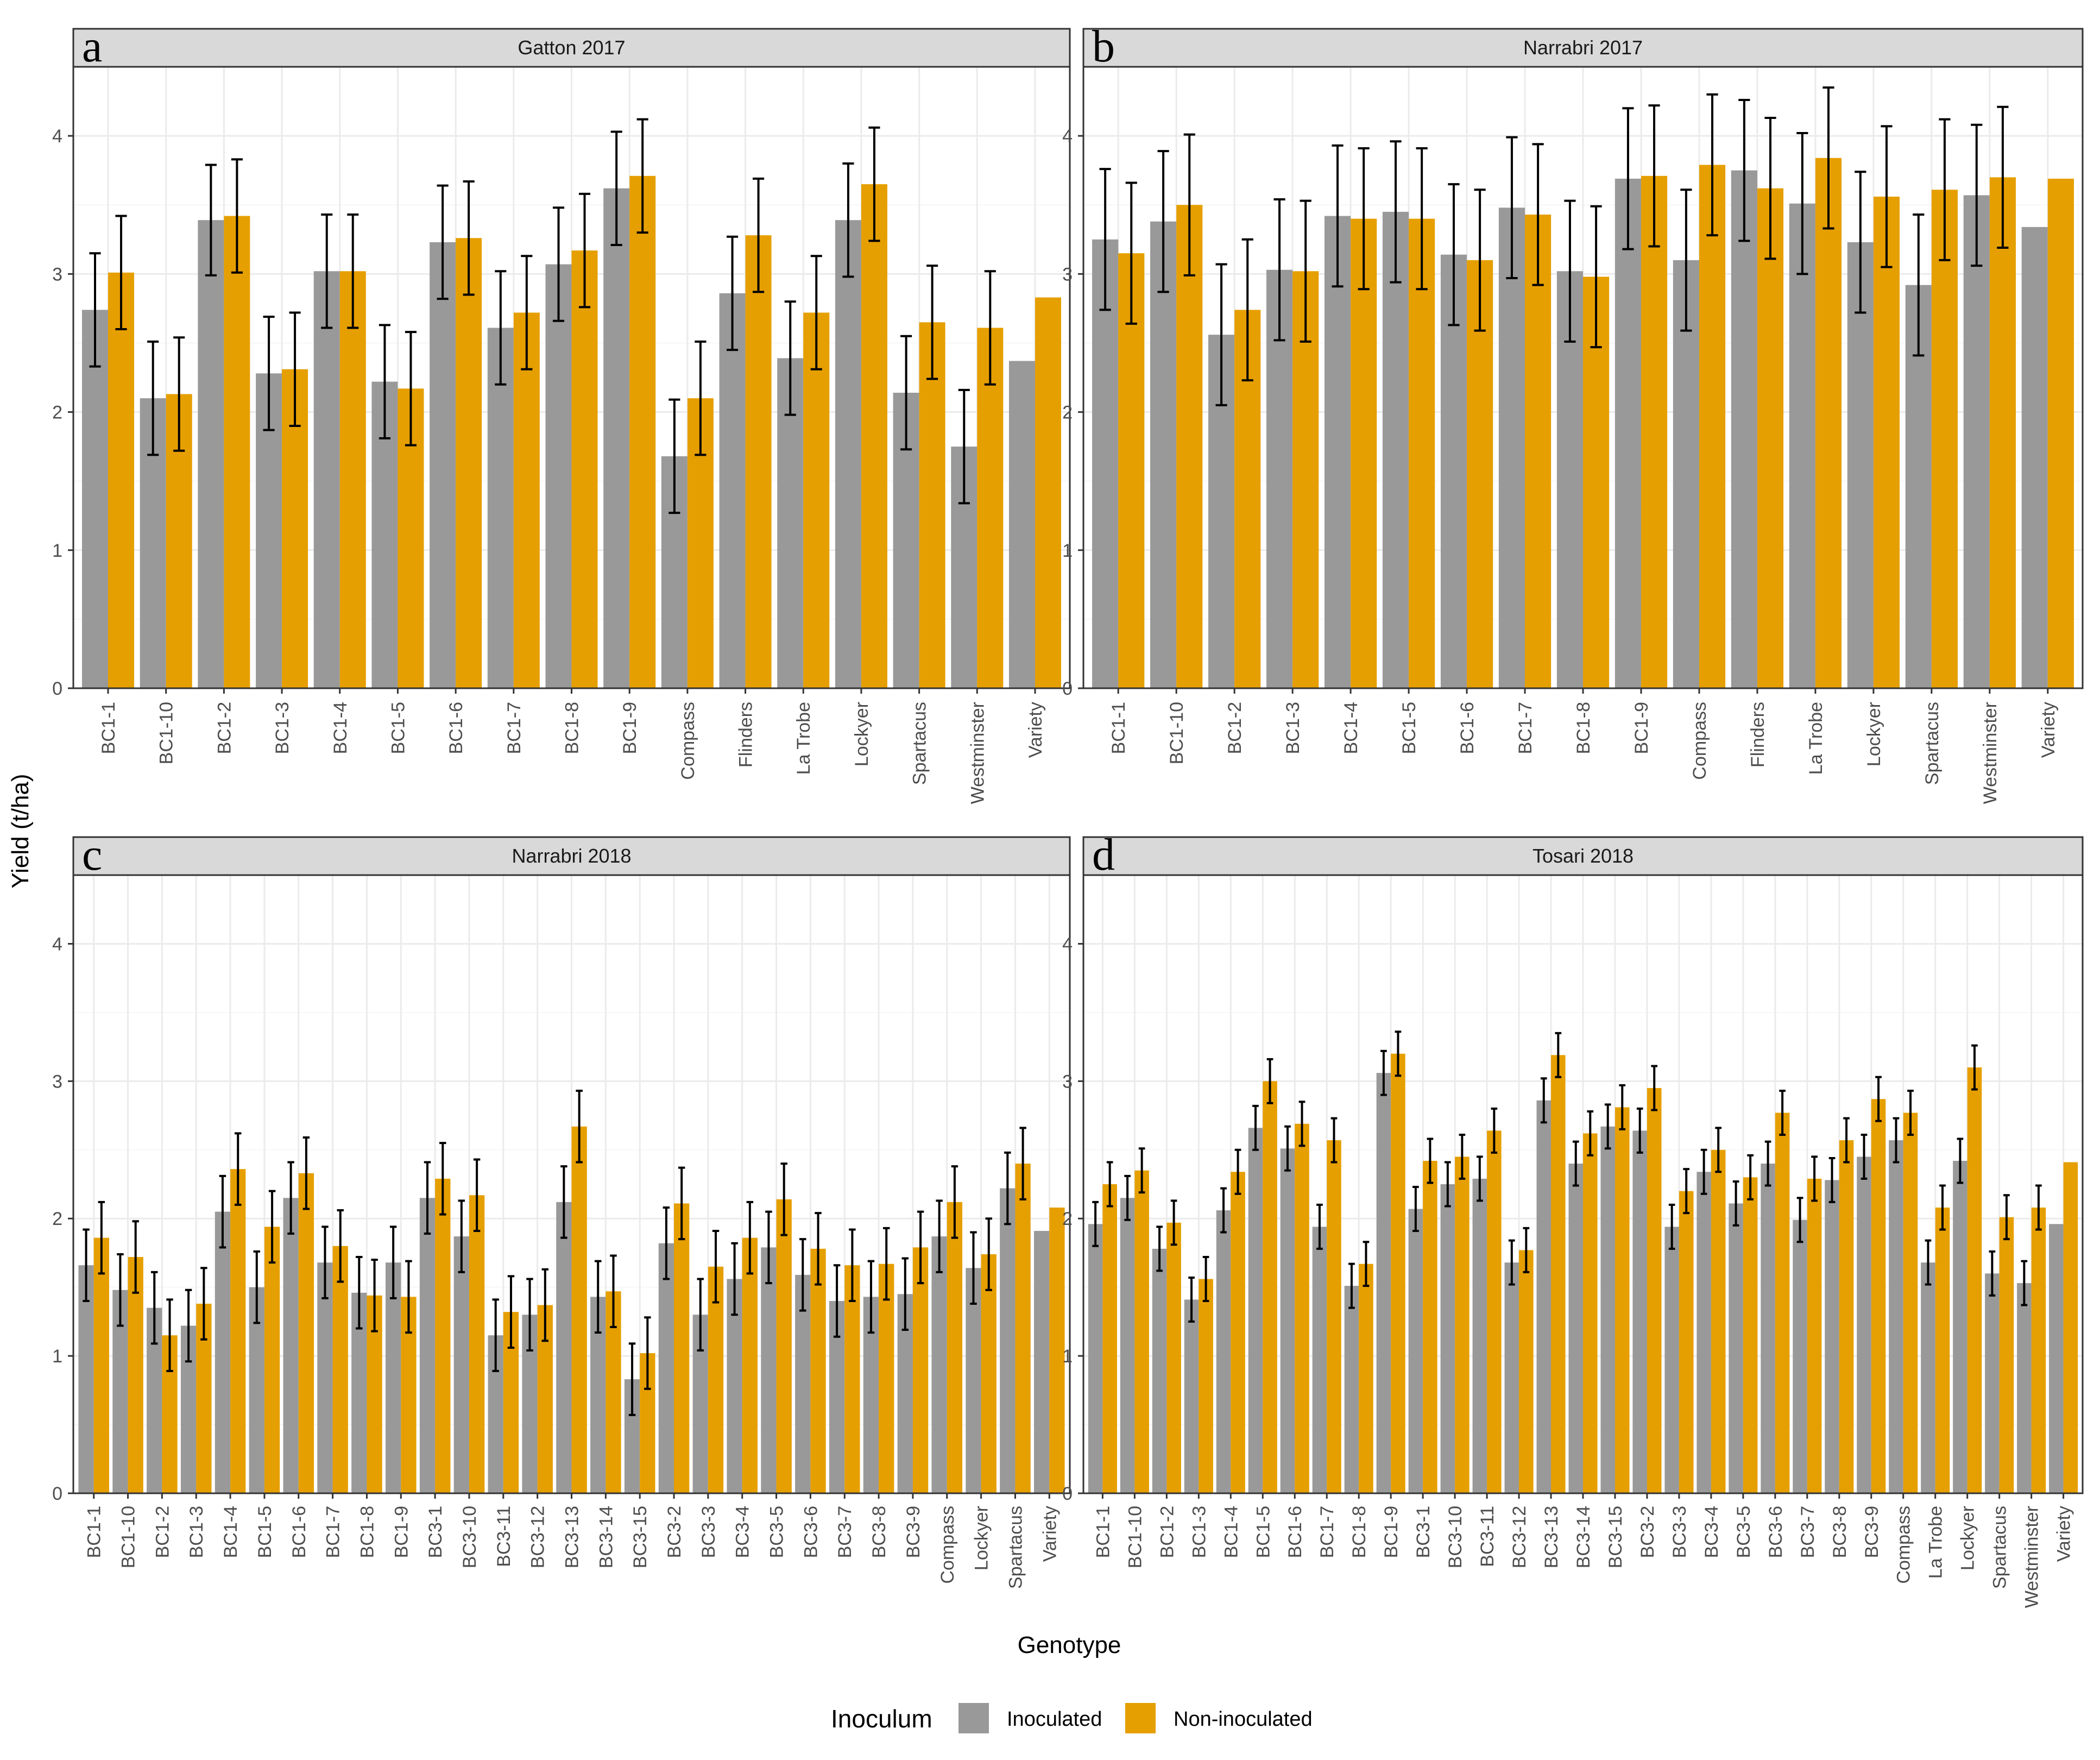  What do you see at coordinates (230, 1532) in the screenshot?
I see `x-tick-label: BC1-4` at bounding box center [230, 1532].